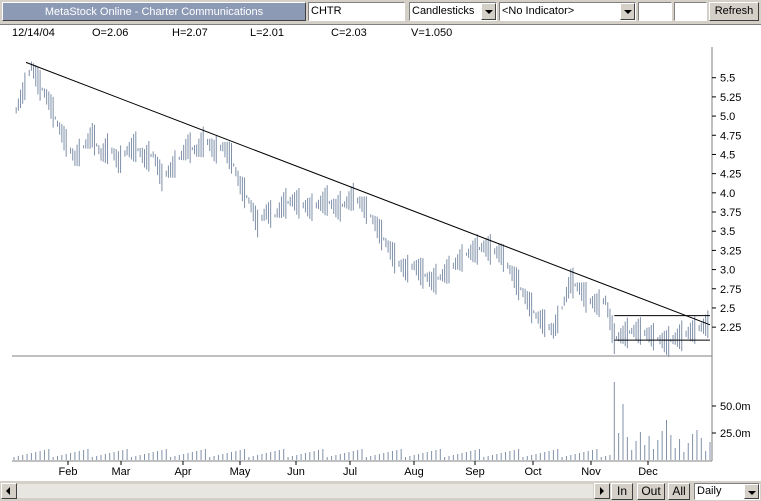 This screenshot has width=761, height=501. I want to click on price-tick-label: 4.25, so click(730, 175).